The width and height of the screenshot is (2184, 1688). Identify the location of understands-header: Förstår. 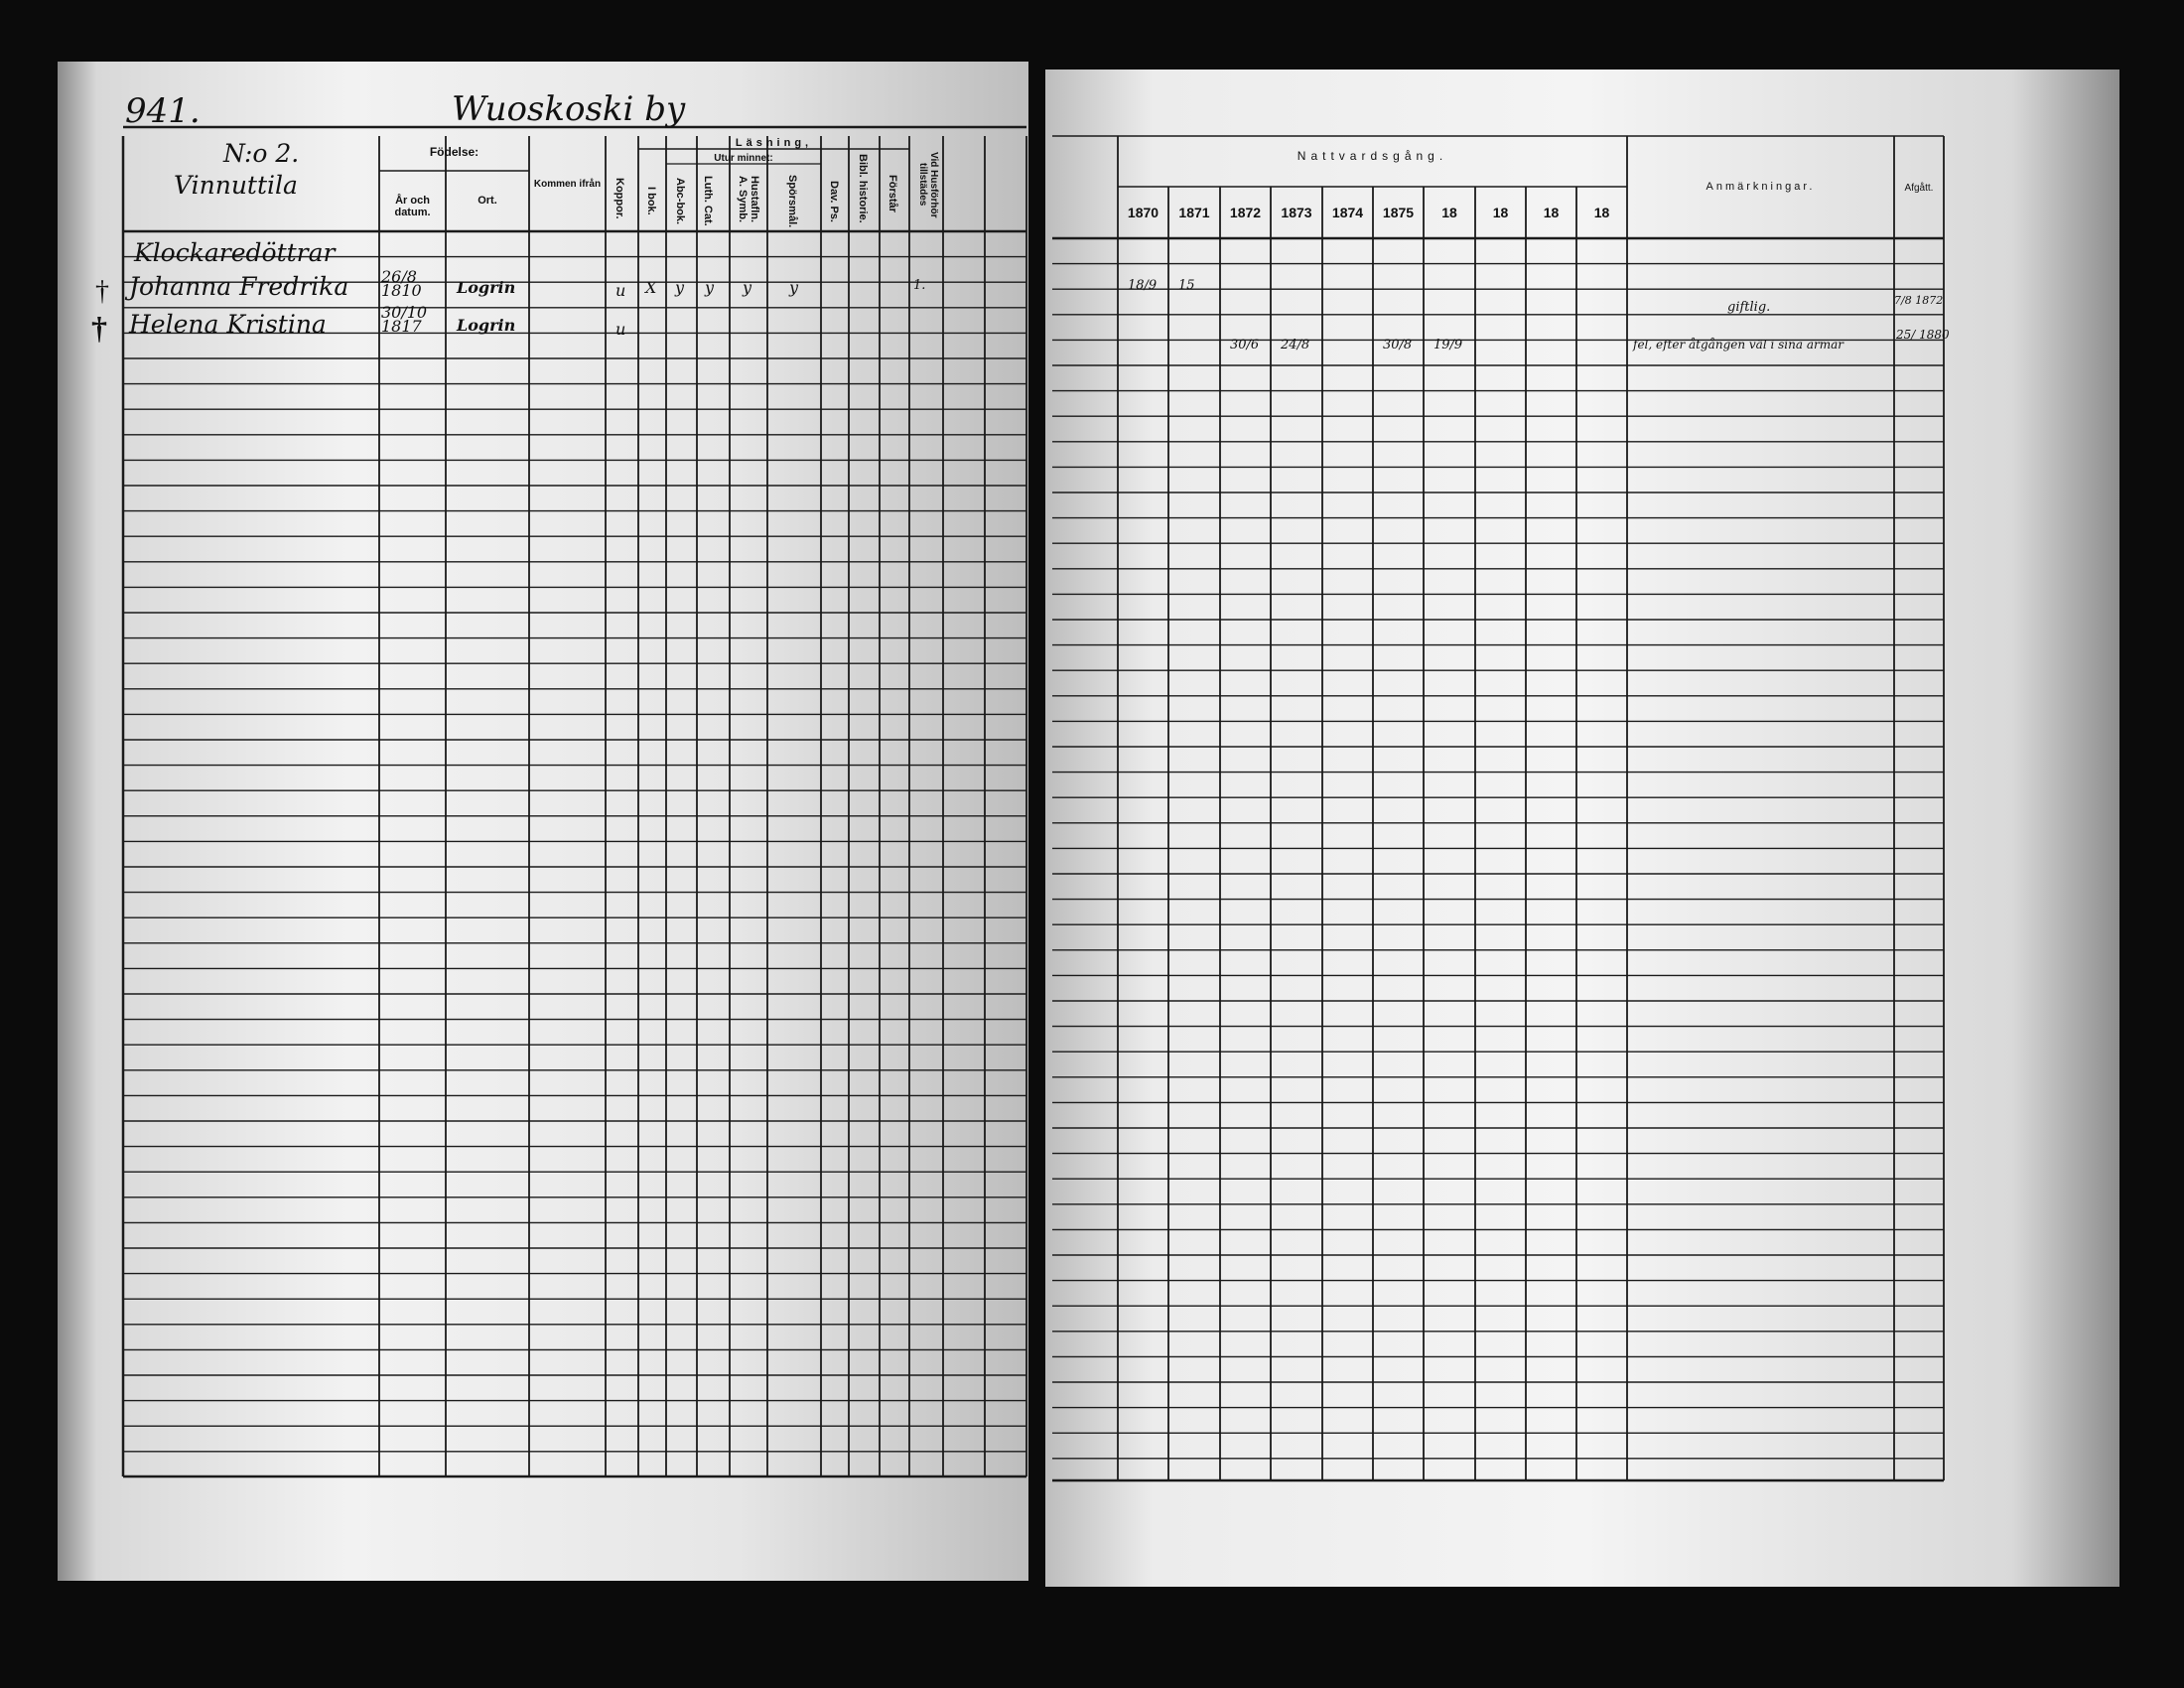
(892, 193).